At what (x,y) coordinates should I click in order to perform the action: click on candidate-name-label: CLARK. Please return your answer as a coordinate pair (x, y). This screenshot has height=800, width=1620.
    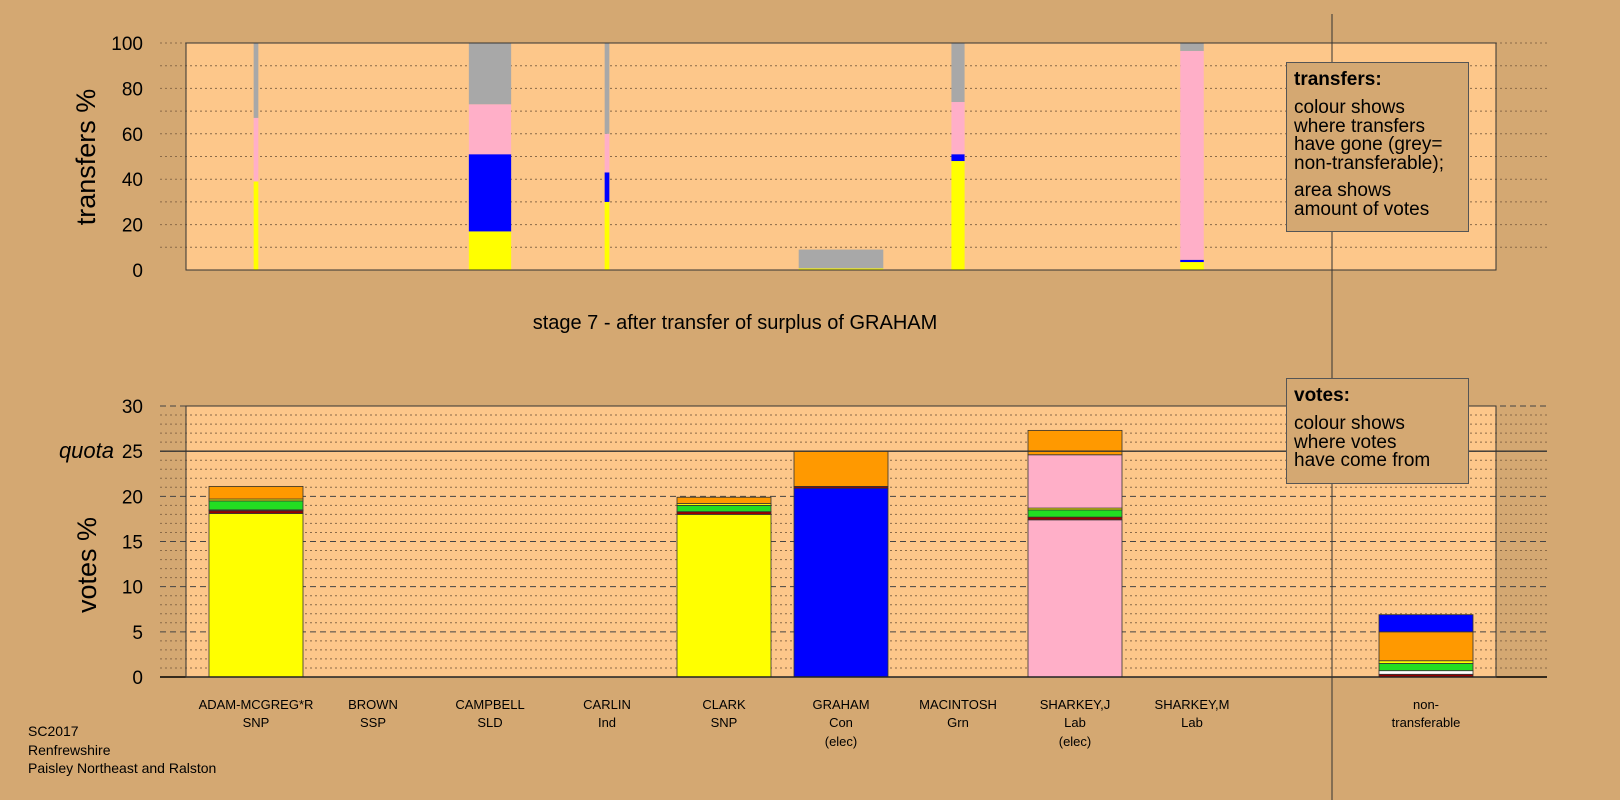
    Looking at the image, I should click on (724, 704).